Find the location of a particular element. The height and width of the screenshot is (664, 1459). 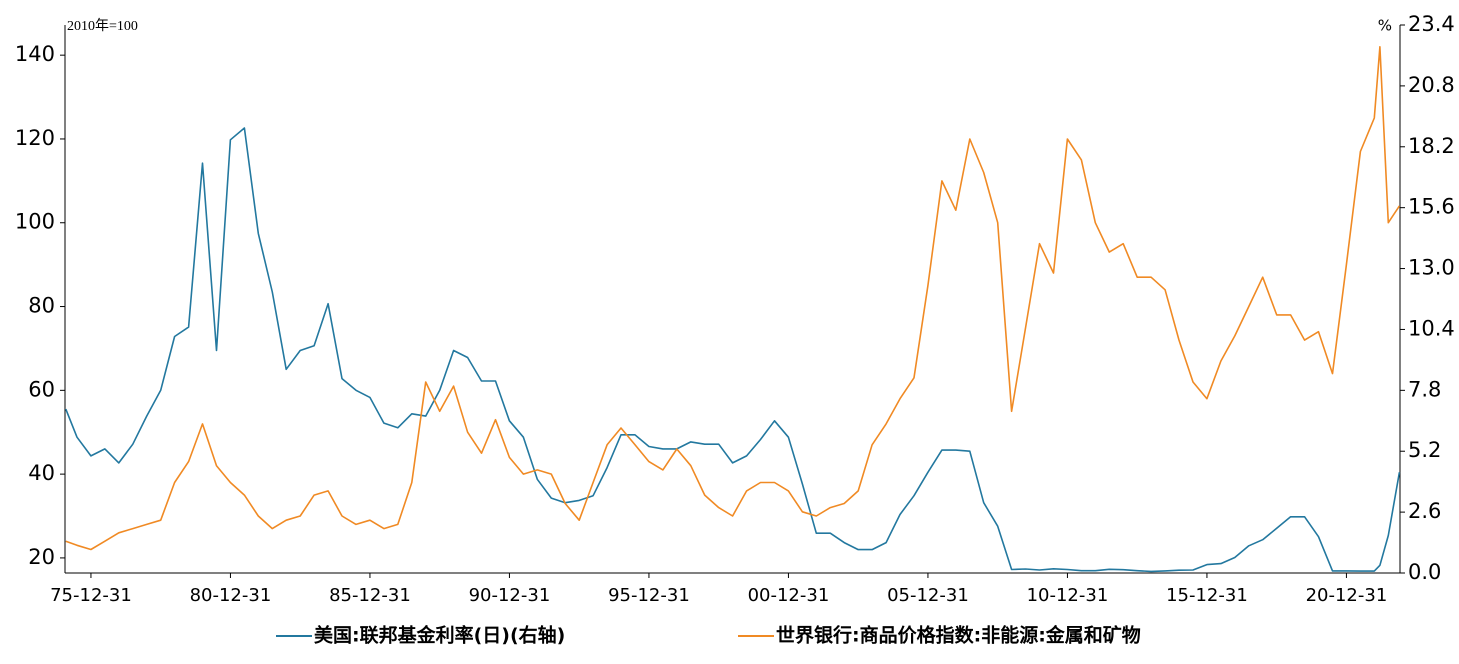

y2-tick-label: 20.8 is located at coordinates (1431, 85).